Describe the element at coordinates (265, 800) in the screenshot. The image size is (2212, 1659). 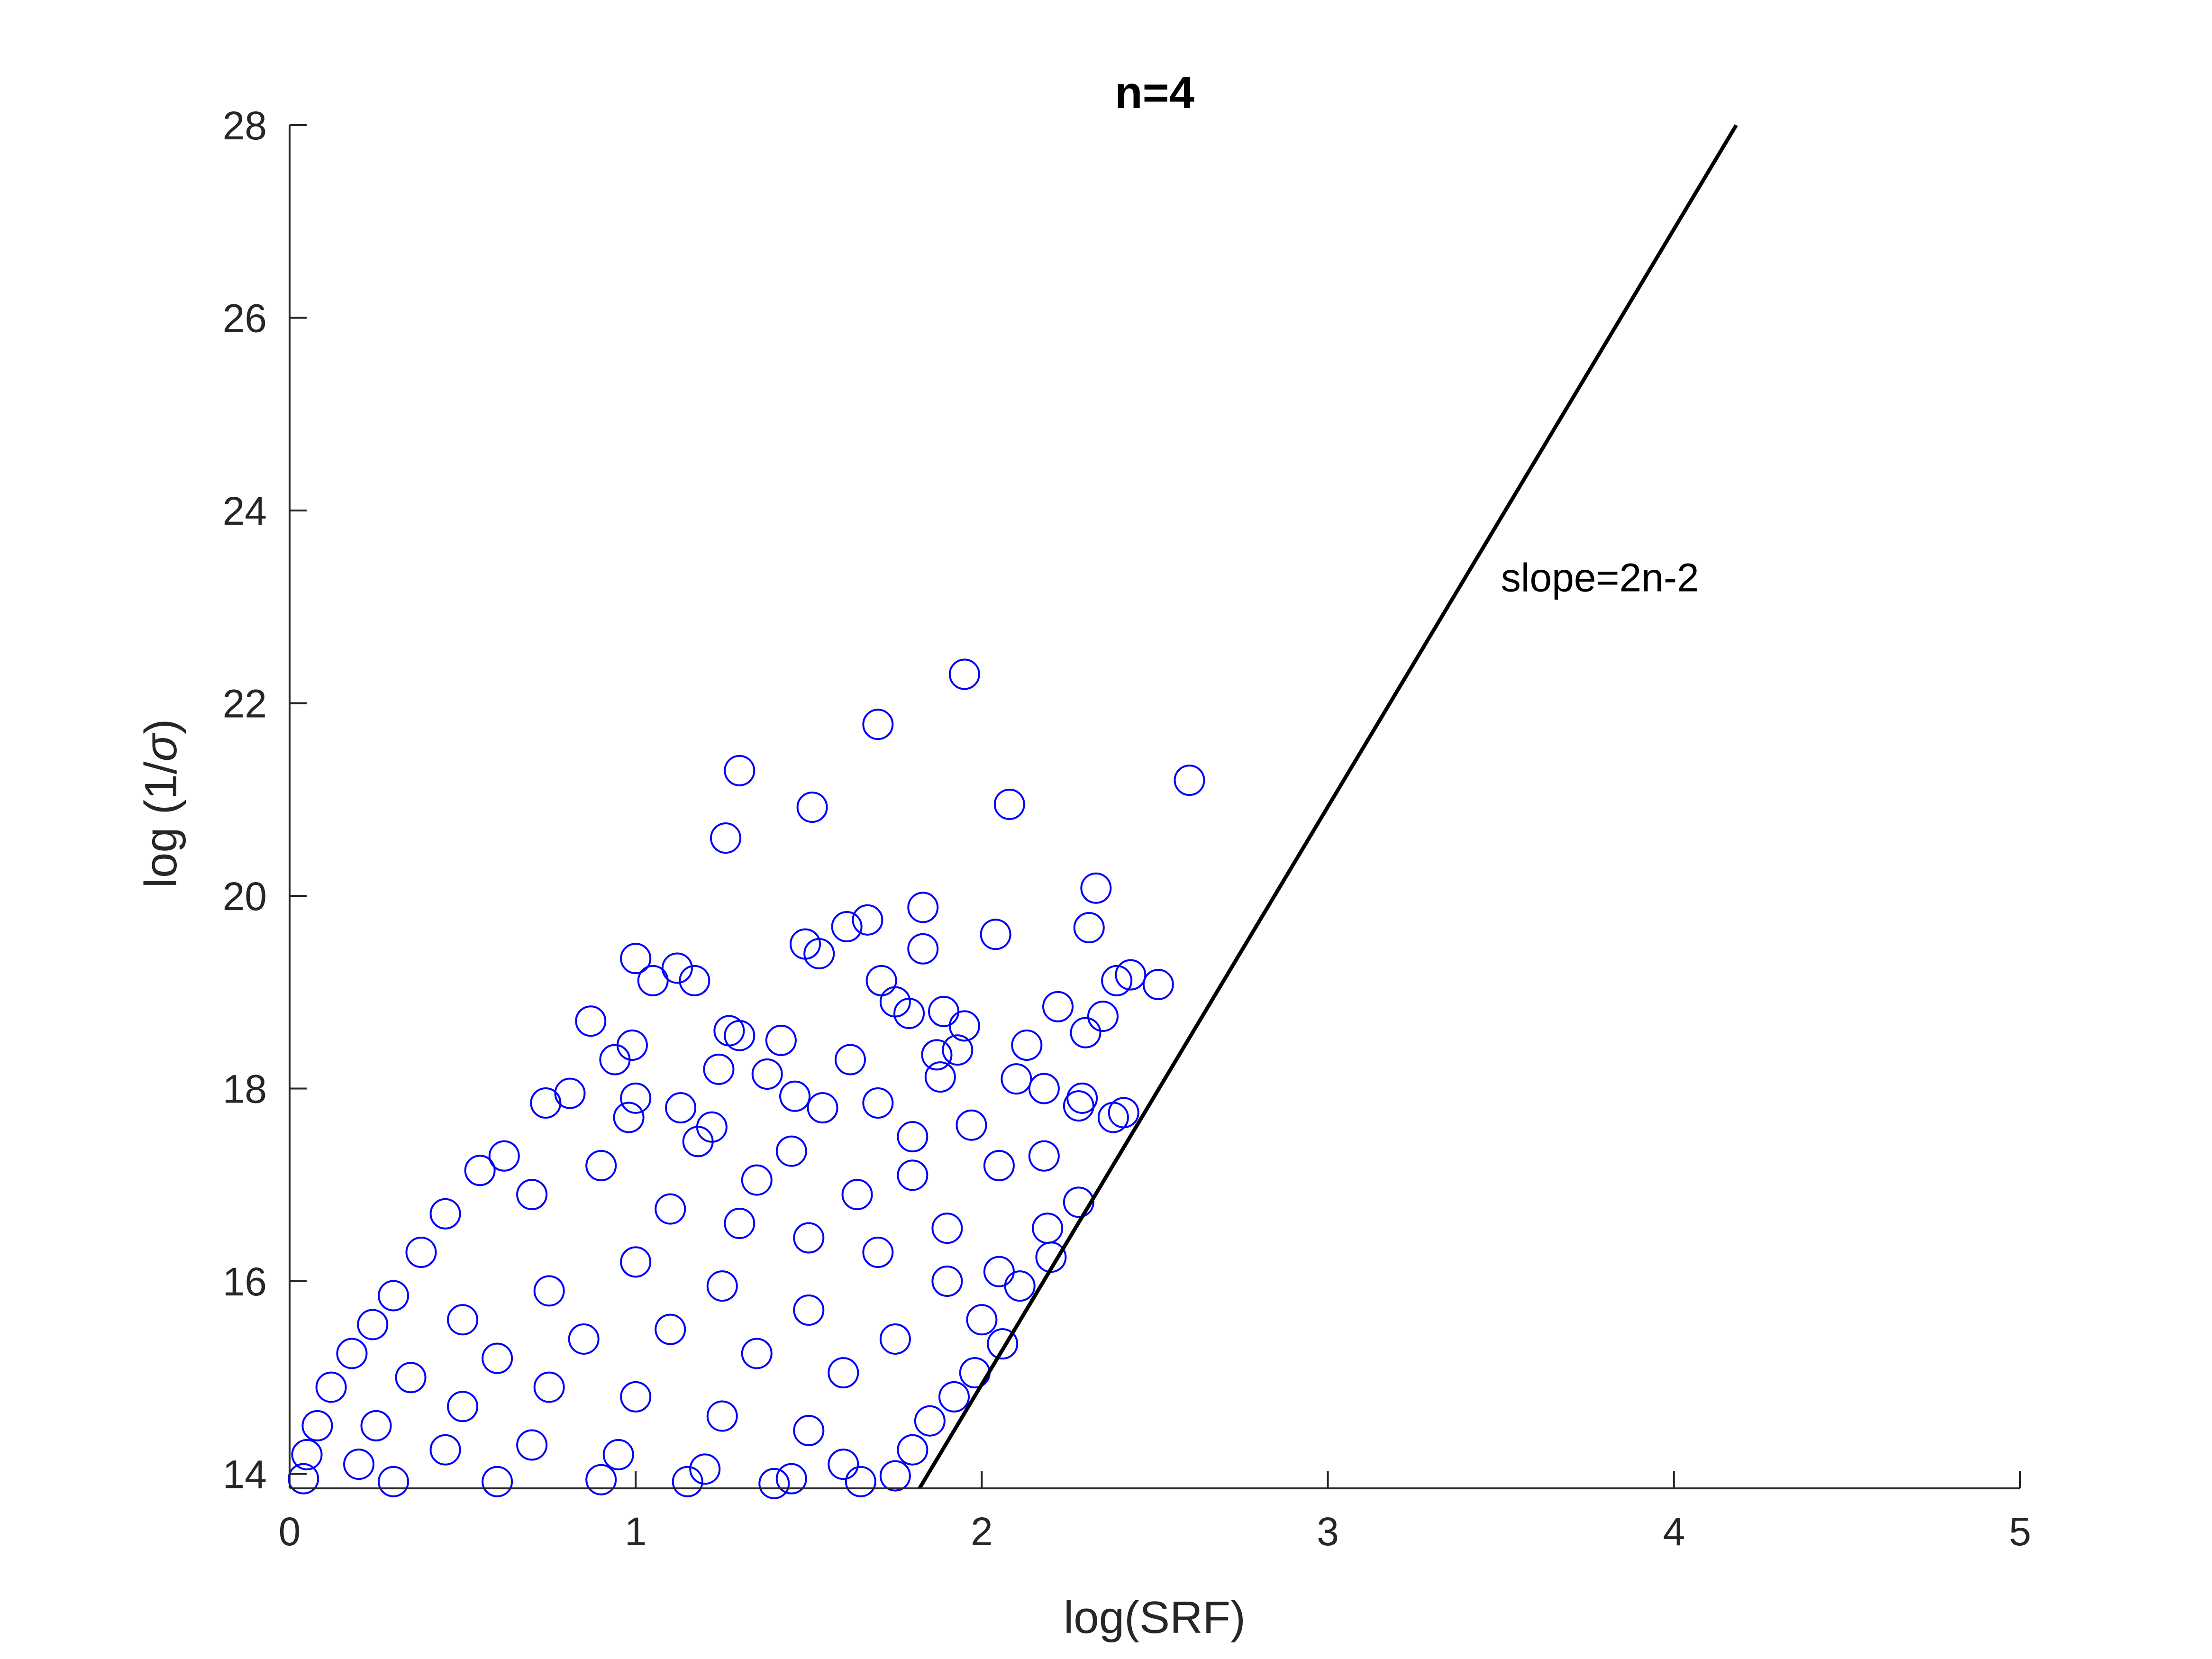
I see `y-ticks: 14 16 18 20 22 24 26 28` at that location.